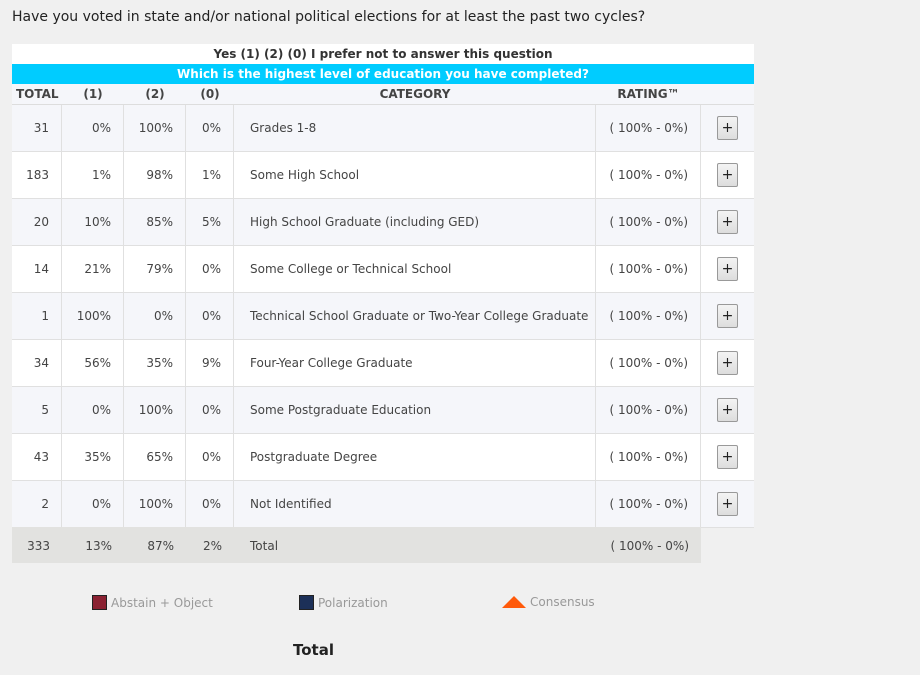 This screenshot has width=920, height=675. I want to click on row-total: 1, so click(37, 316).